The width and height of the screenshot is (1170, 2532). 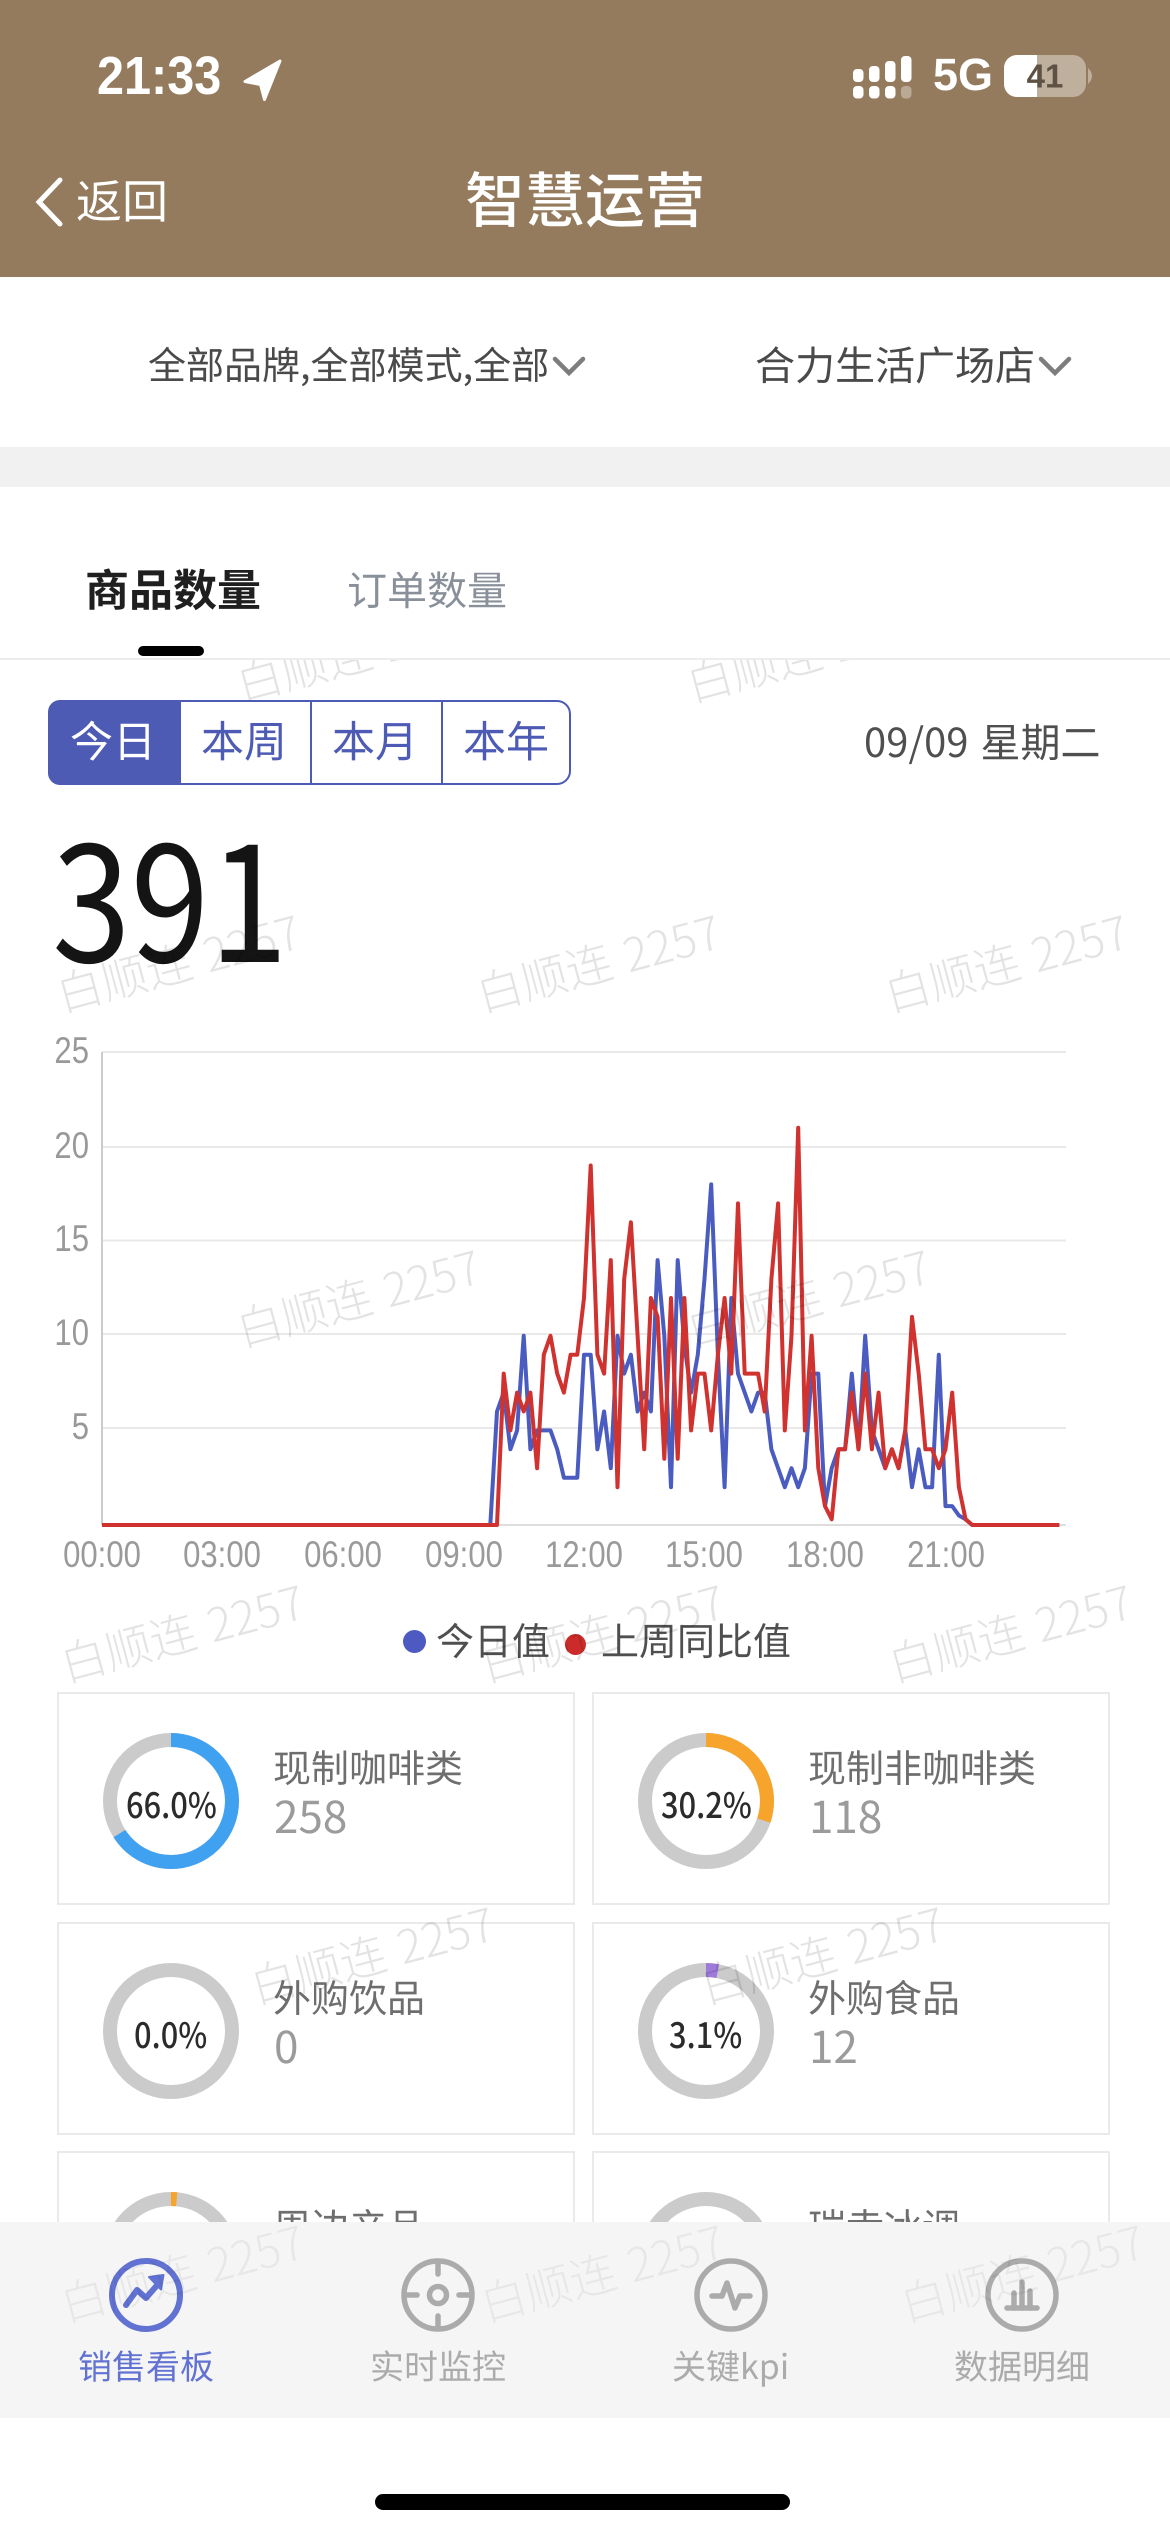 I want to click on svg-text: 41, so click(x=1045, y=76).